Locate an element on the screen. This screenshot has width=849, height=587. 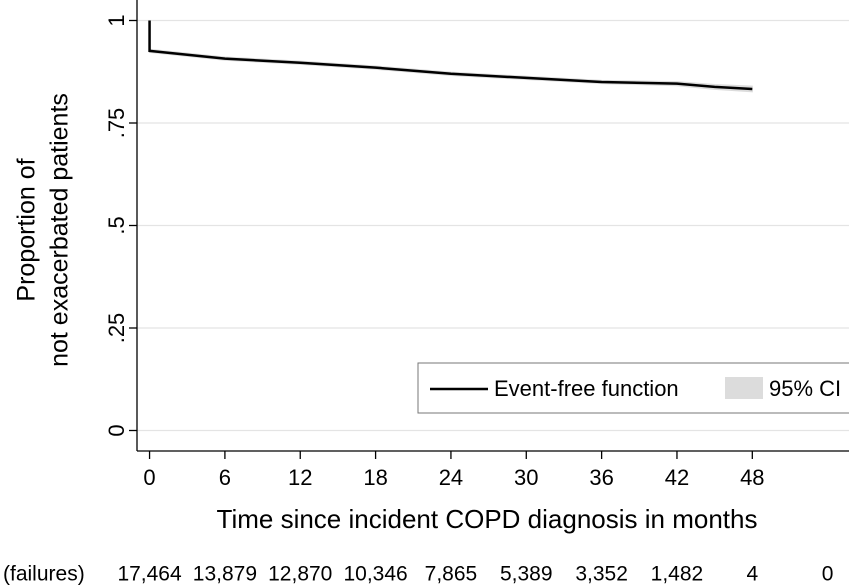
risk-count: 0 is located at coordinates (828, 574).